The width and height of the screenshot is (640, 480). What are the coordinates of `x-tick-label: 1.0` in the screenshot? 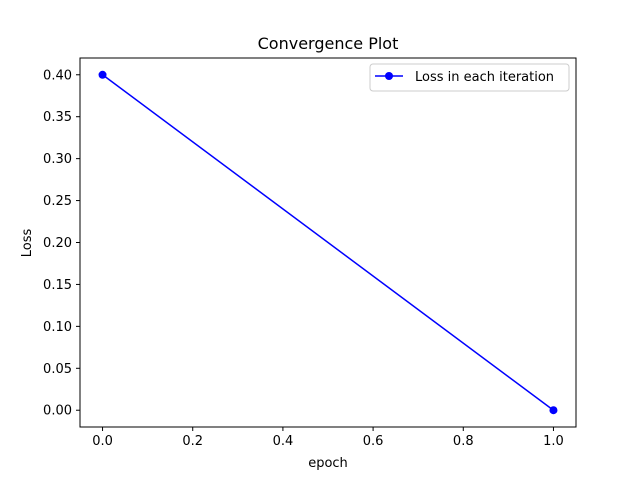 It's located at (553, 441).